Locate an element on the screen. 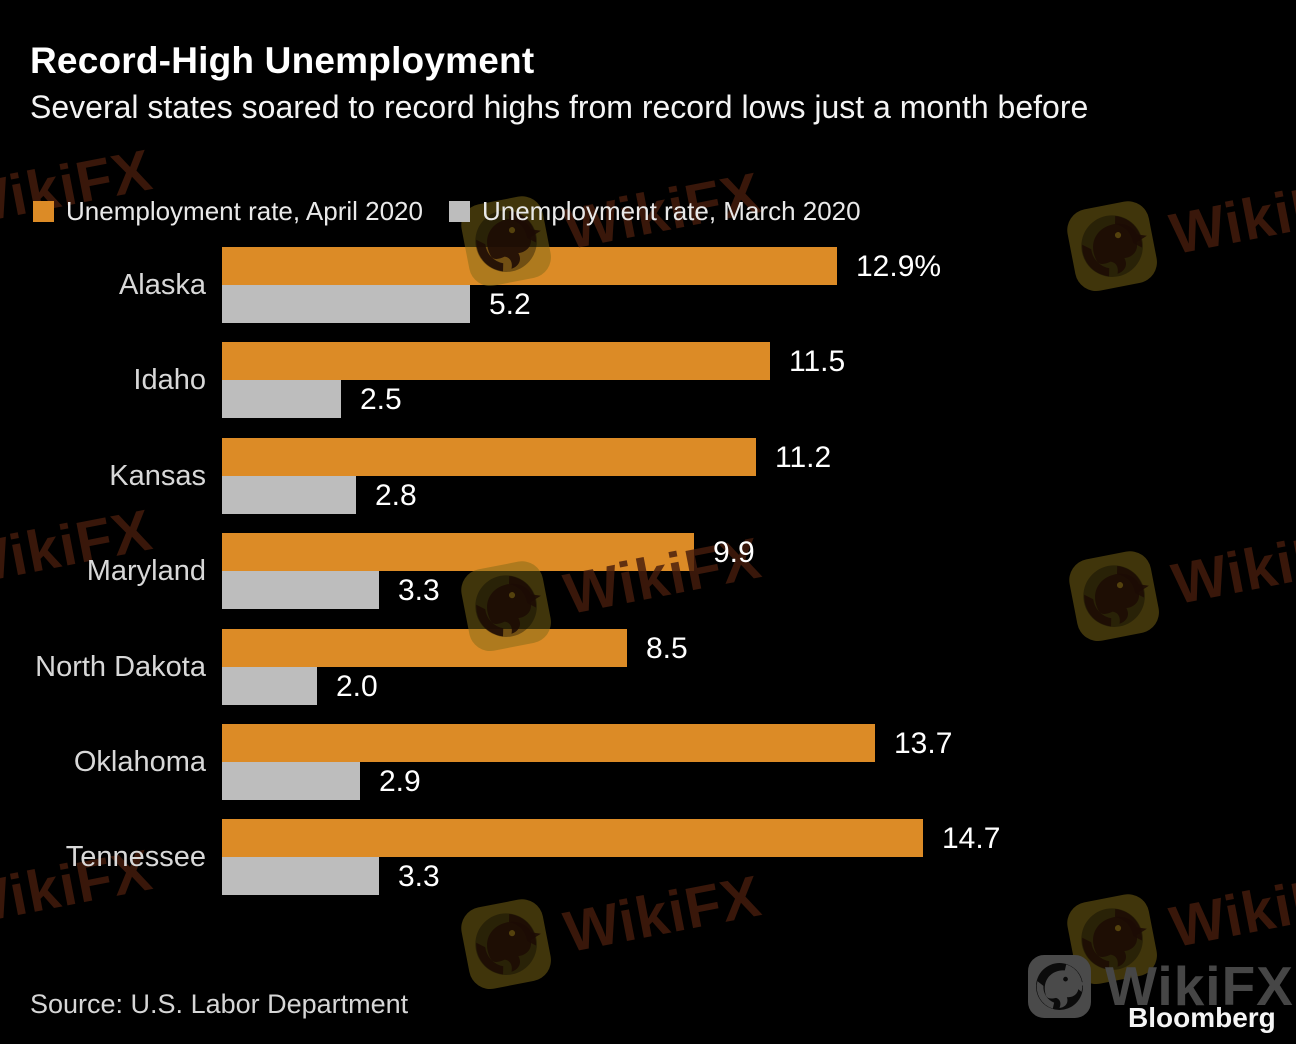 Image resolution: width=1296 pixels, height=1044 pixels. chart-title: Record-High Unemployment is located at coordinates (282, 60).